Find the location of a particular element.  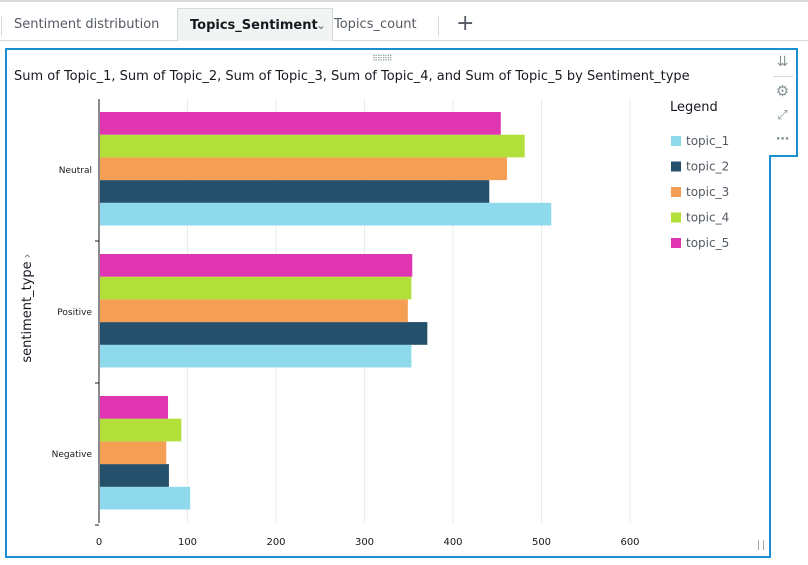

legend-item-label: topic_5 is located at coordinates (707, 243).